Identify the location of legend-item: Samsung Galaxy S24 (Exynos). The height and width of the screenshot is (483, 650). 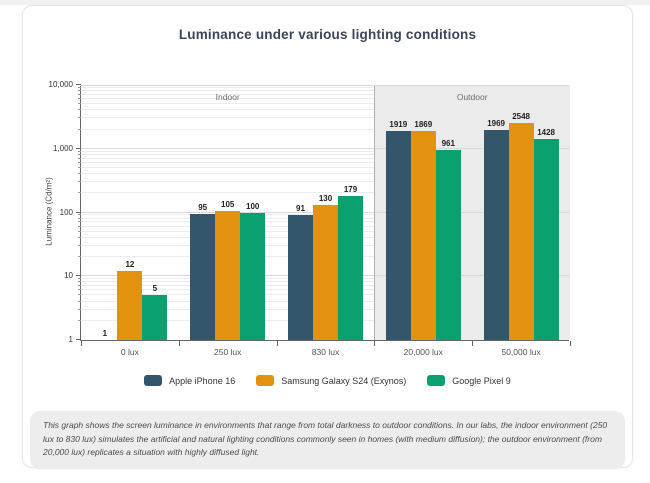
(331, 380).